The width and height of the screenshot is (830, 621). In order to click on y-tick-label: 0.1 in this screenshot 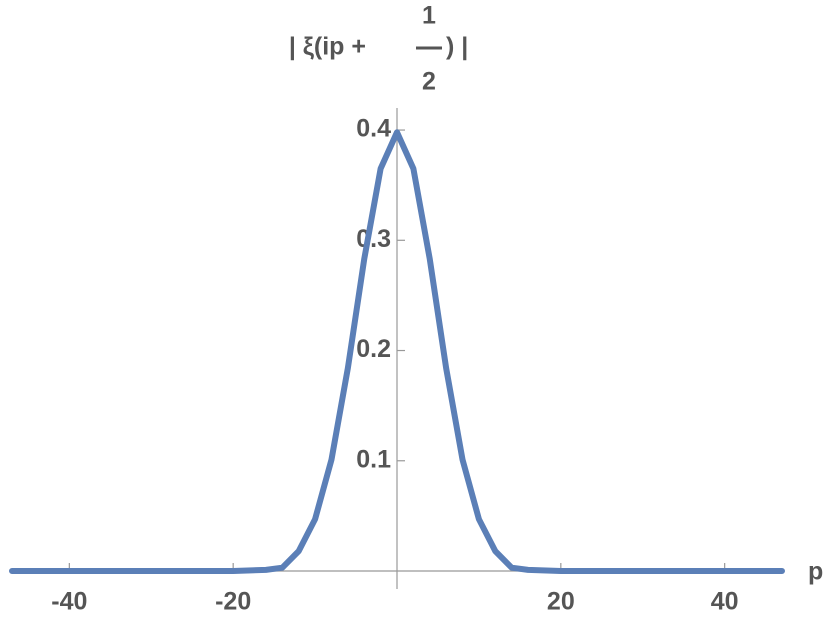, I will do `click(373, 459)`.